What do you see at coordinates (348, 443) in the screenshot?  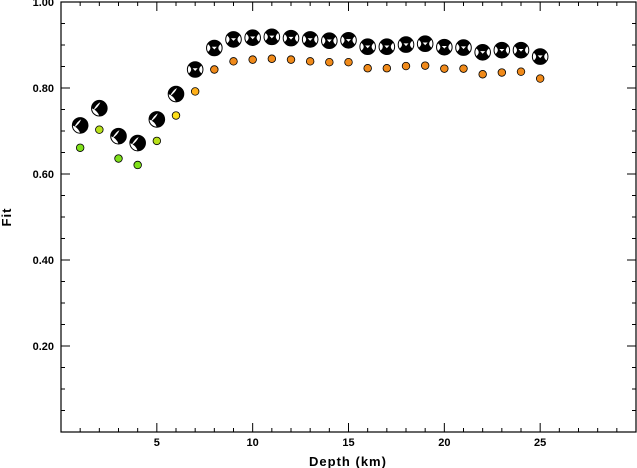 I see `x-tick-label: 15` at bounding box center [348, 443].